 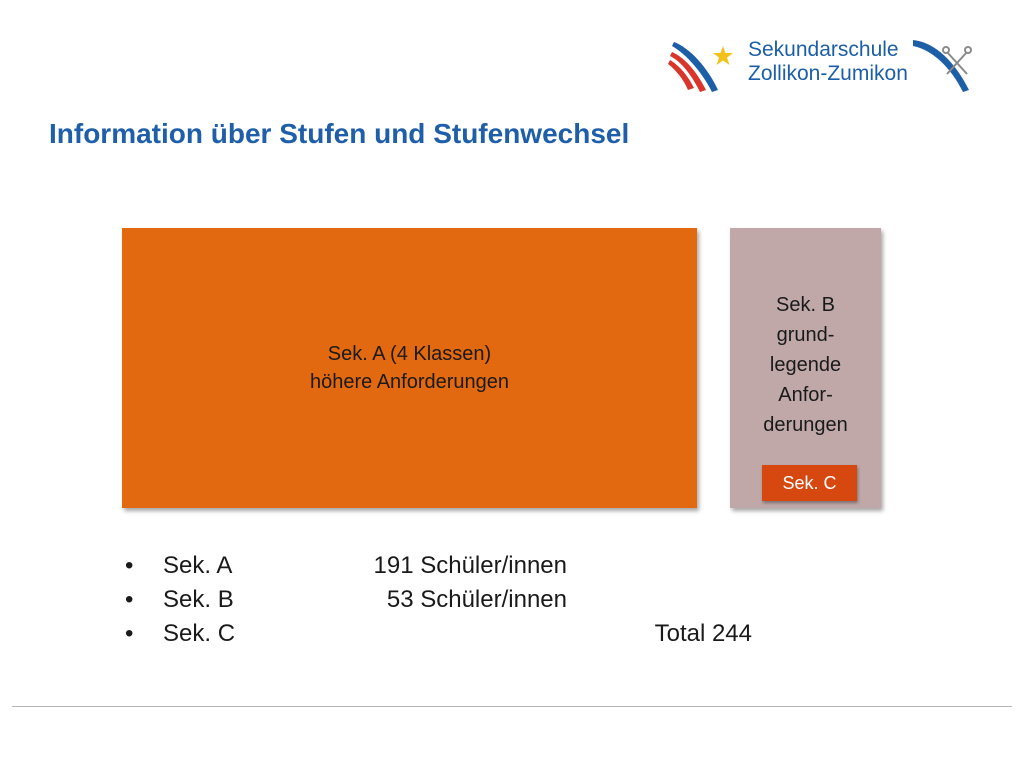 I want to click on sek-b-box: Sek. B grund- legende Anfor- derungen, so click(x=805, y=368).